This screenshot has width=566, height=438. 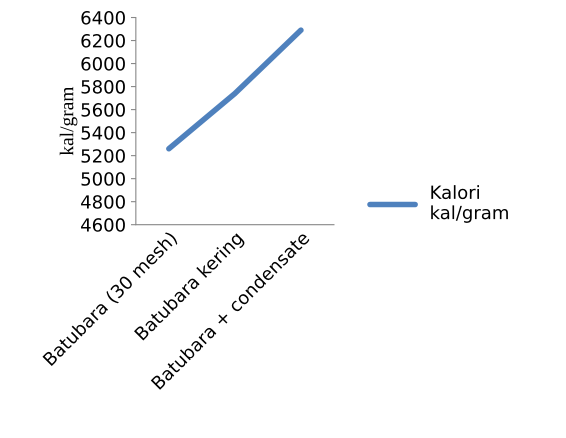 What do you see at coordinates (103, 133) in the screenshot?
I see `y-tick-label: 5400` at bounding box center [103, 133].